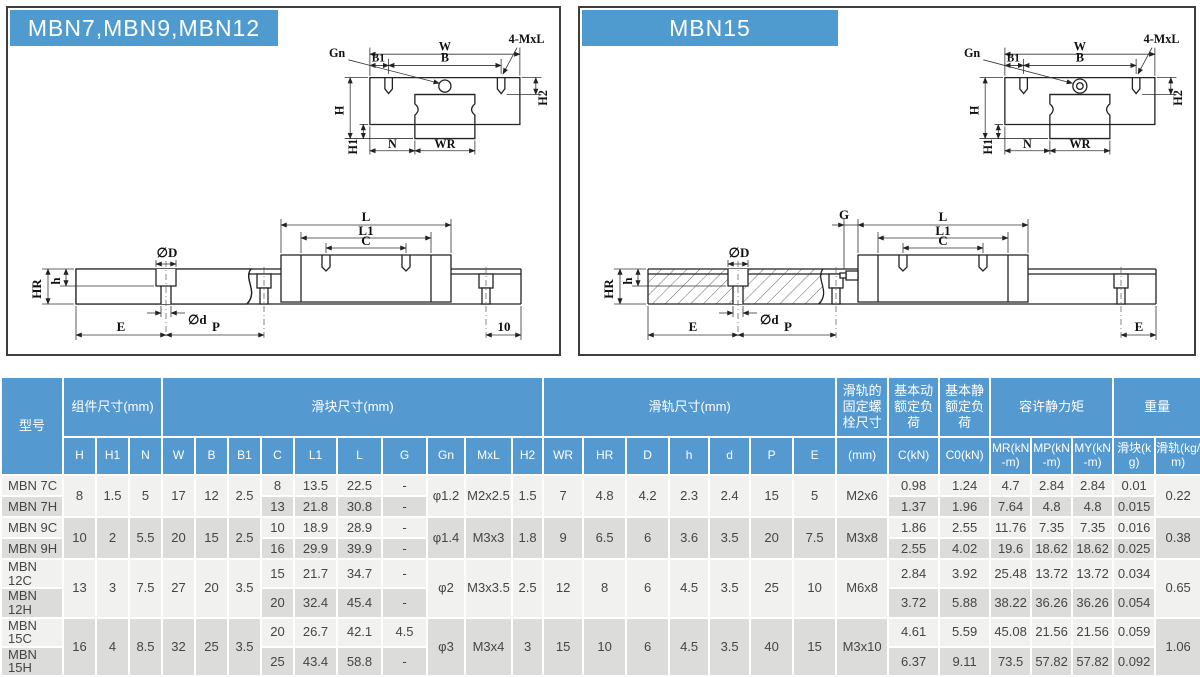  What do you see at coordinates (406, 263) in the screenshot?
I see `block-hole` at bounding box center [406, 263].